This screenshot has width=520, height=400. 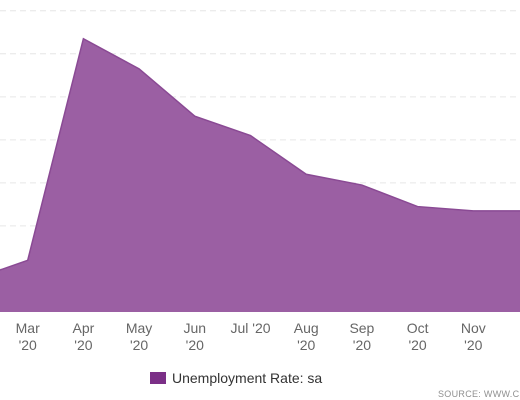 What do you see at coordinates (473, 328) in the screenshot?
I see `x-tick-label: Nov` at bounding box center [473, 328].